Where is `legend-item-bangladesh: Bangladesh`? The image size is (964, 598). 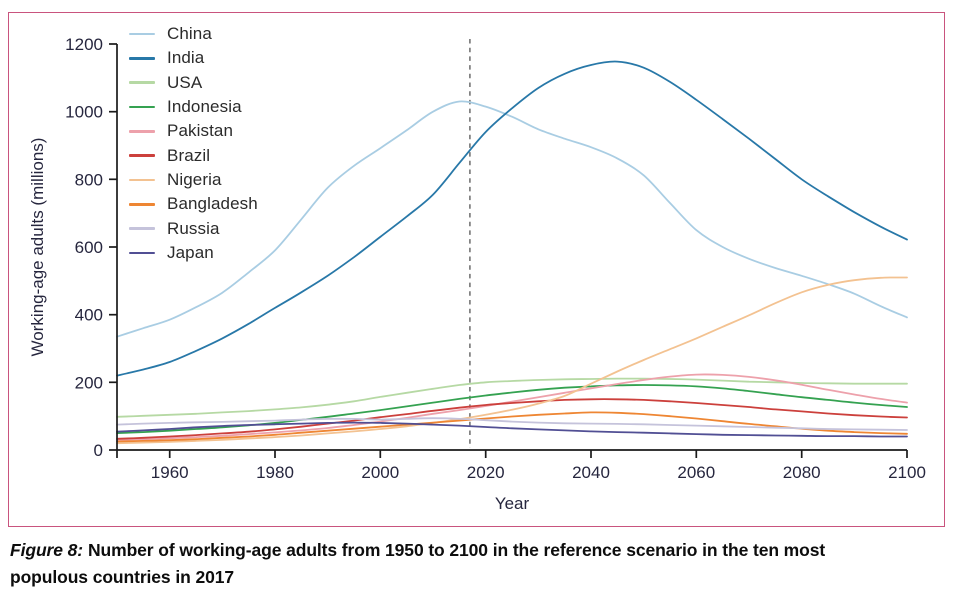
legend-item-bangladesh: Bangladesh is located at coordinates (193, 204).